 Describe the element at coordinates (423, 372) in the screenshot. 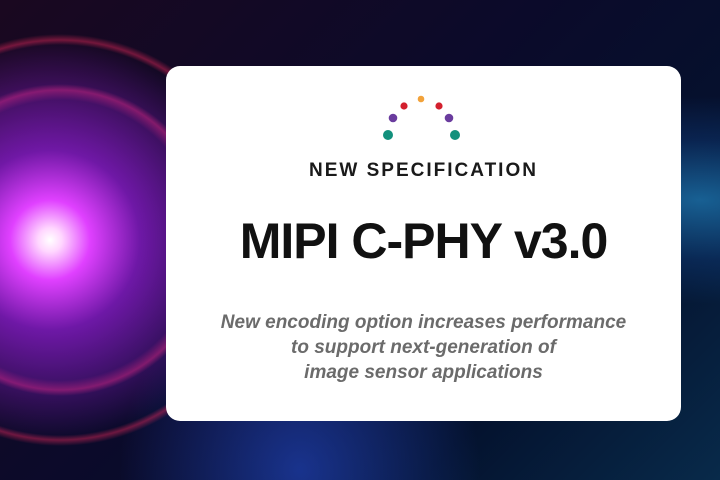

I see `subtitle-line: image sensor applications` at that location.